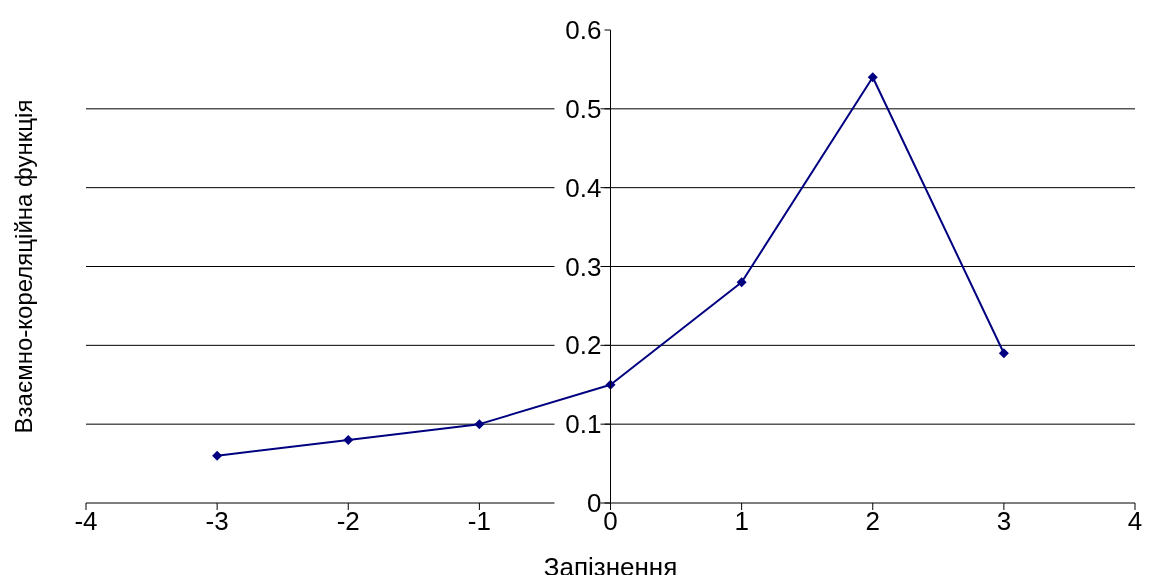  What do you see at coordinates (1004, 521) in the screenshot?
I see `x-tick-label: 3` at bounding box center [1004, 521].